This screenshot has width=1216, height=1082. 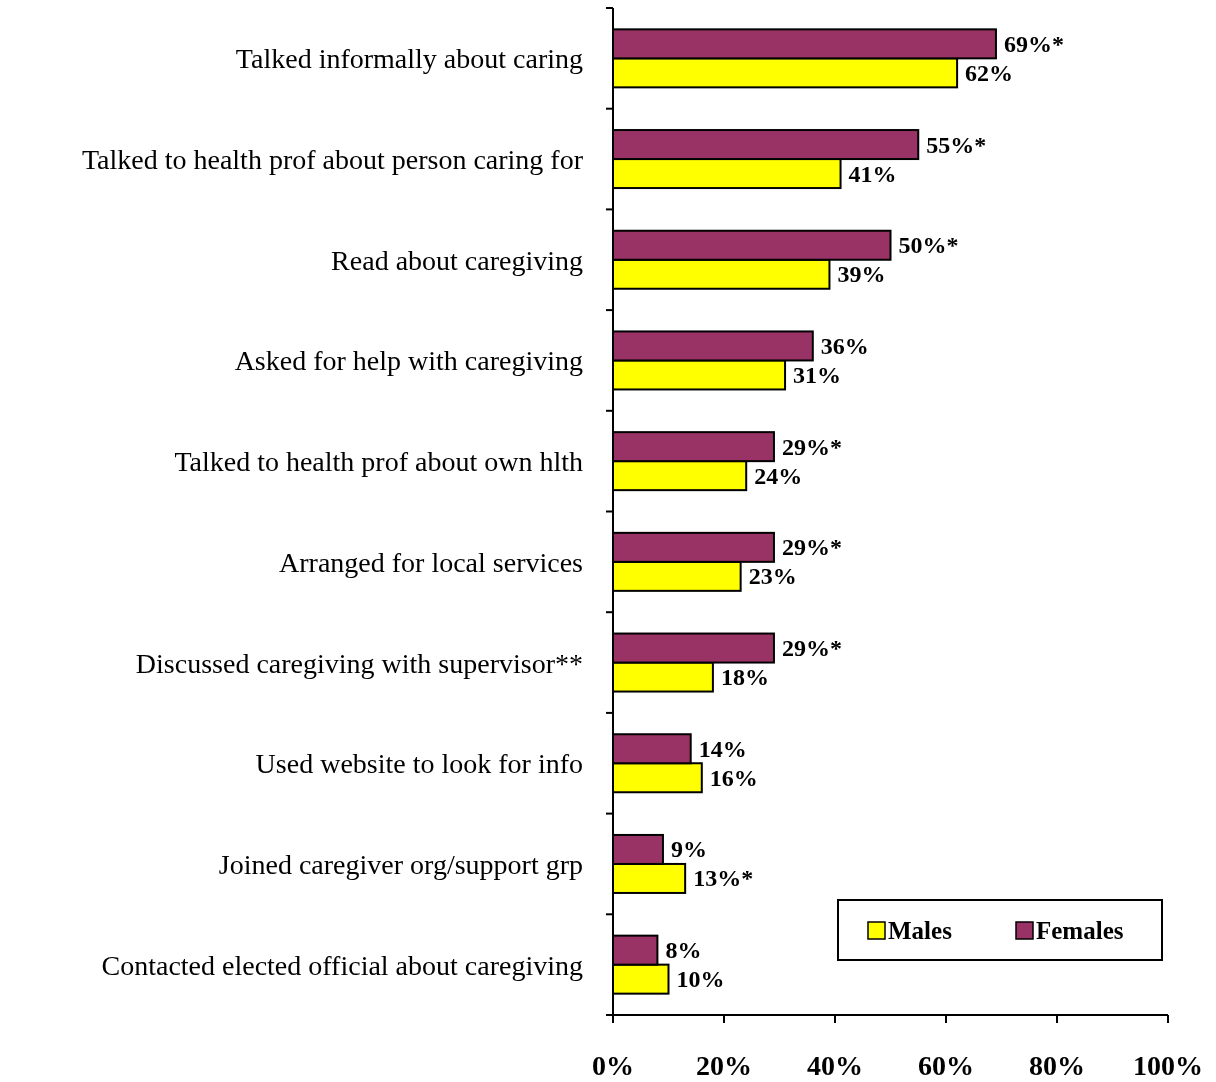 What do you see at coordinates (1168, 1065) in the screenshot?
I see `x-tick-label: 100%` at bounding box center [1168, 1065].